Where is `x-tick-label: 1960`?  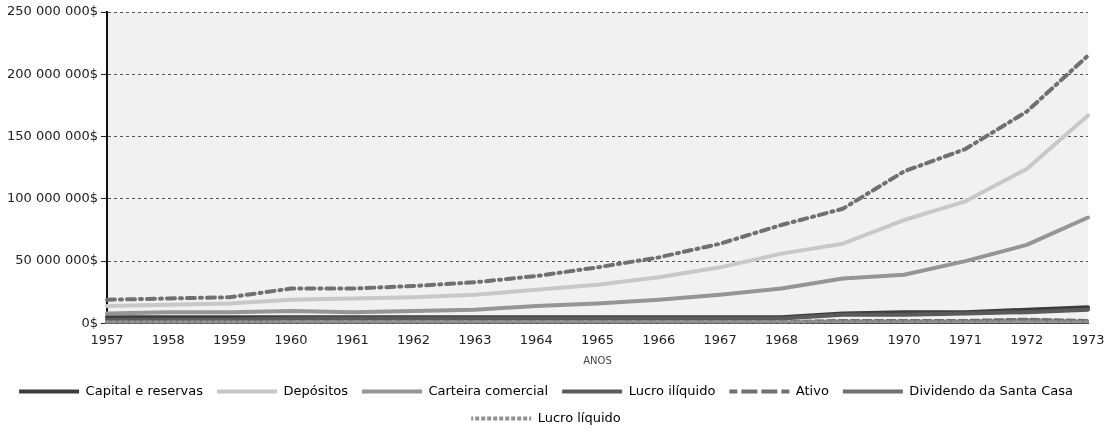 x-tick-label: 1960 is located at coordinates (291, 339).